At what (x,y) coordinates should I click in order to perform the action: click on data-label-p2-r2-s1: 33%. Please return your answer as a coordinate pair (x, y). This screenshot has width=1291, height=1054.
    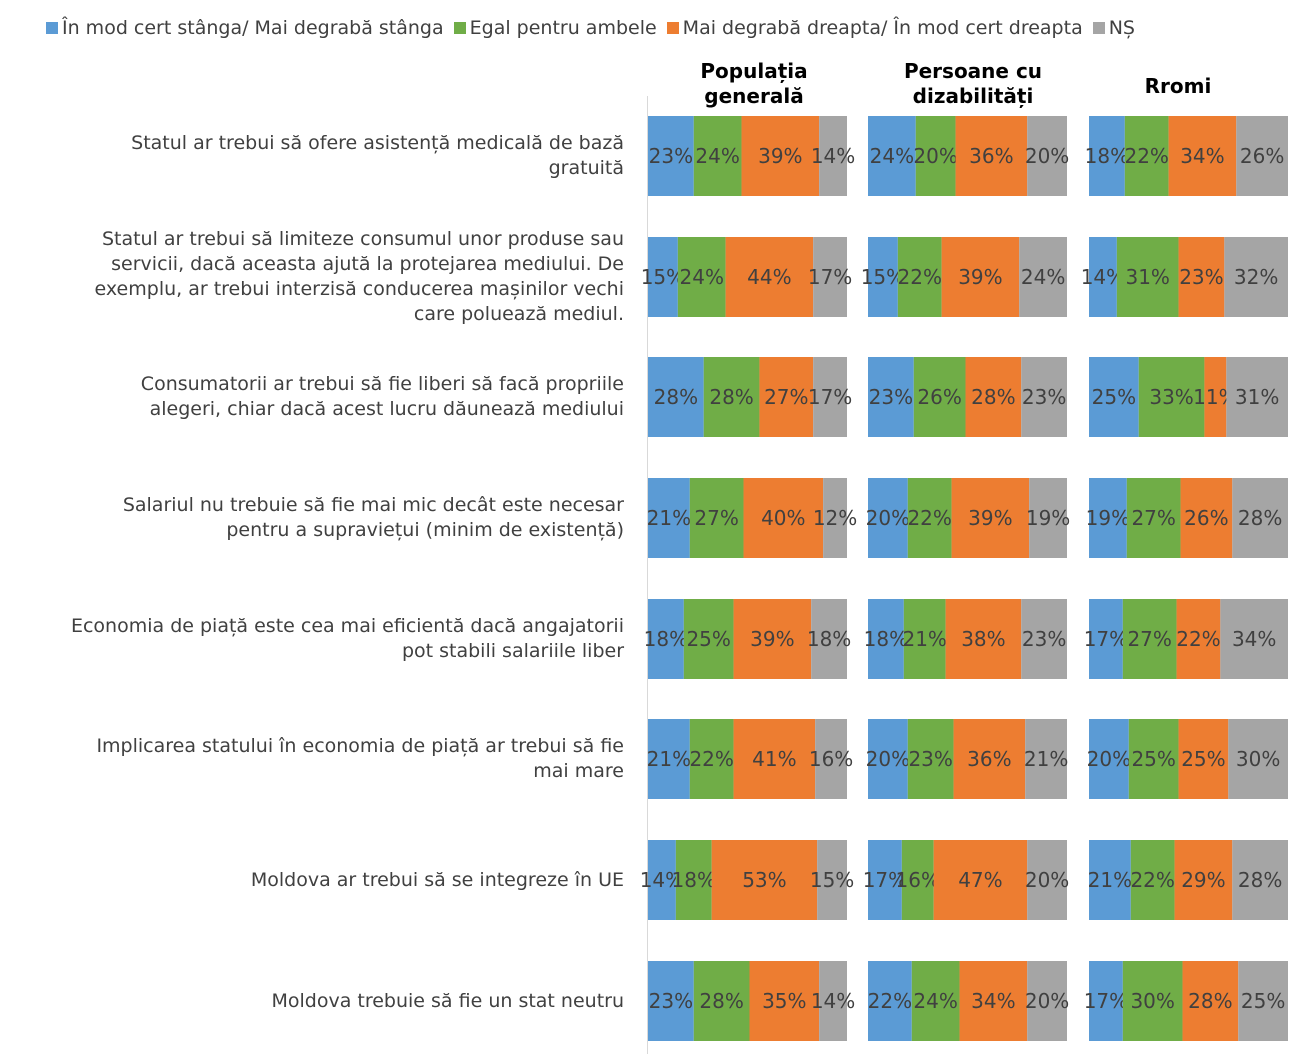
    Looking at the image, I should click on (1171, 397).